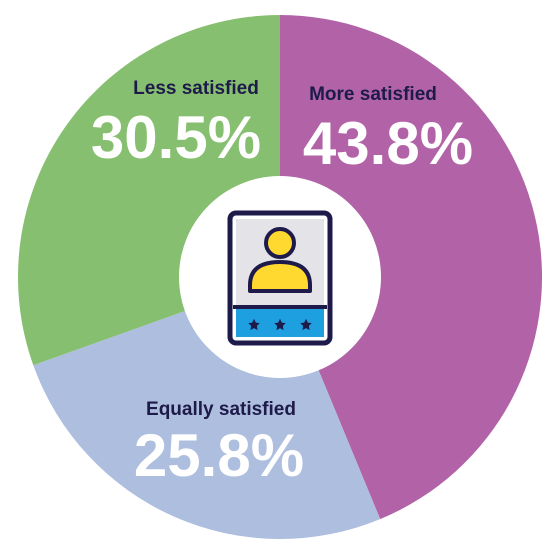 This screenshot has width=558, height=555. Describe the element at coordinates (373, 94) in the screenshot. I see `slice-label-more-satisfied: More satisfied` at that location.